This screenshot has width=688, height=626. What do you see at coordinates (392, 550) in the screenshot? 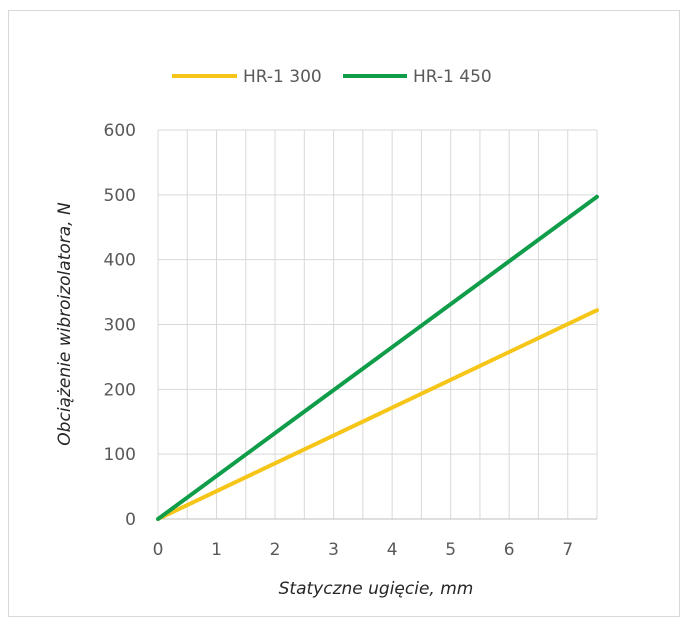
I see `x-tick-label-4: 4` at bounding box center [392, 550].